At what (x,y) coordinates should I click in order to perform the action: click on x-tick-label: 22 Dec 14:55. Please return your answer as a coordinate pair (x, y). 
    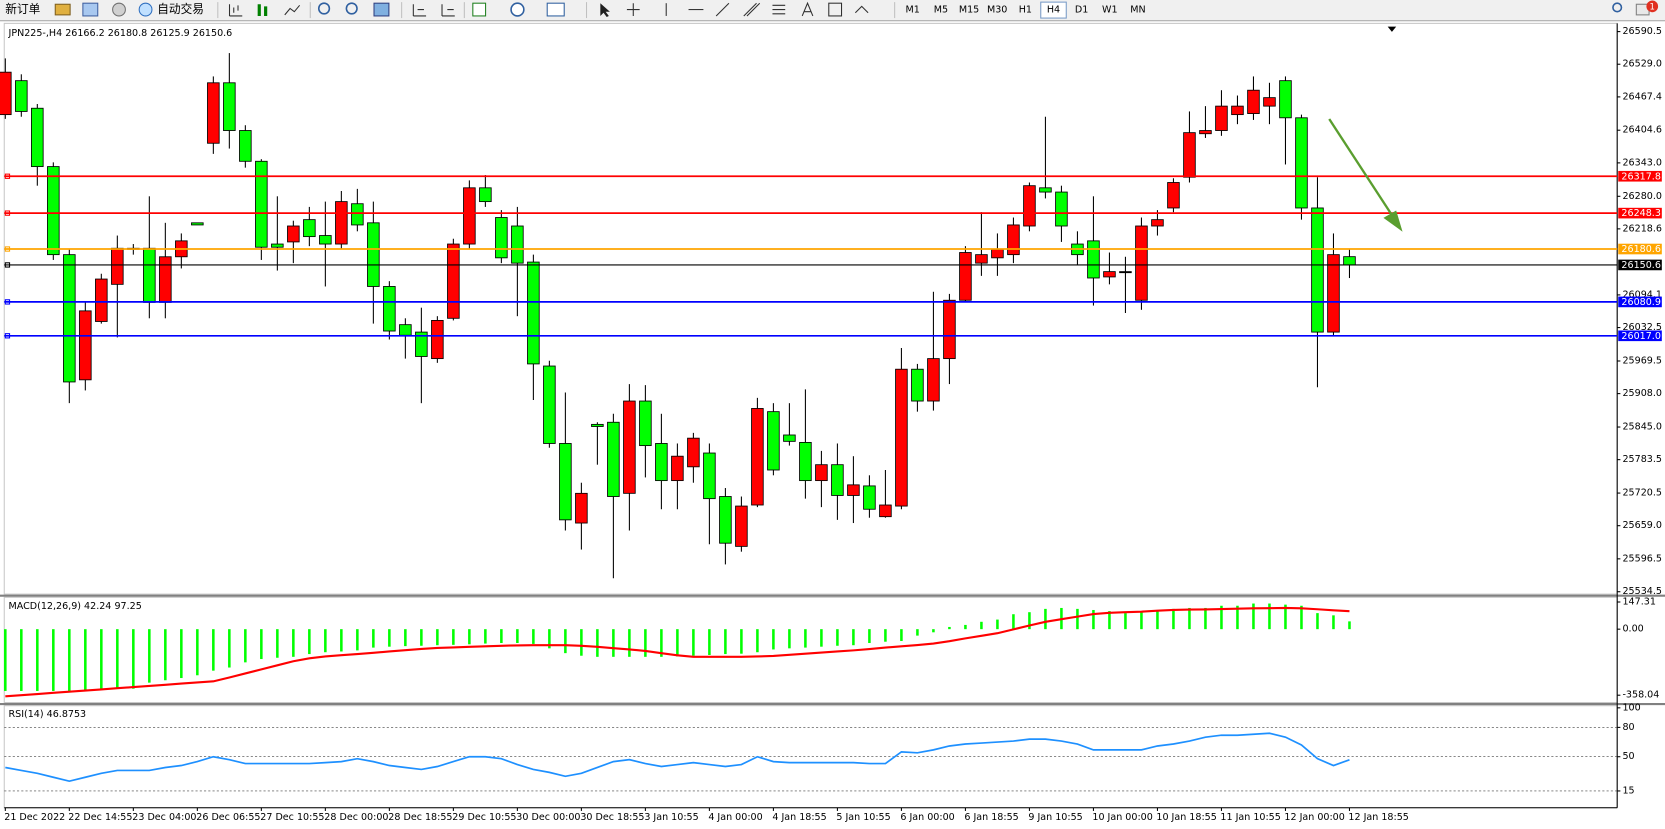
    Looking at the image, I should click on (100, 817).